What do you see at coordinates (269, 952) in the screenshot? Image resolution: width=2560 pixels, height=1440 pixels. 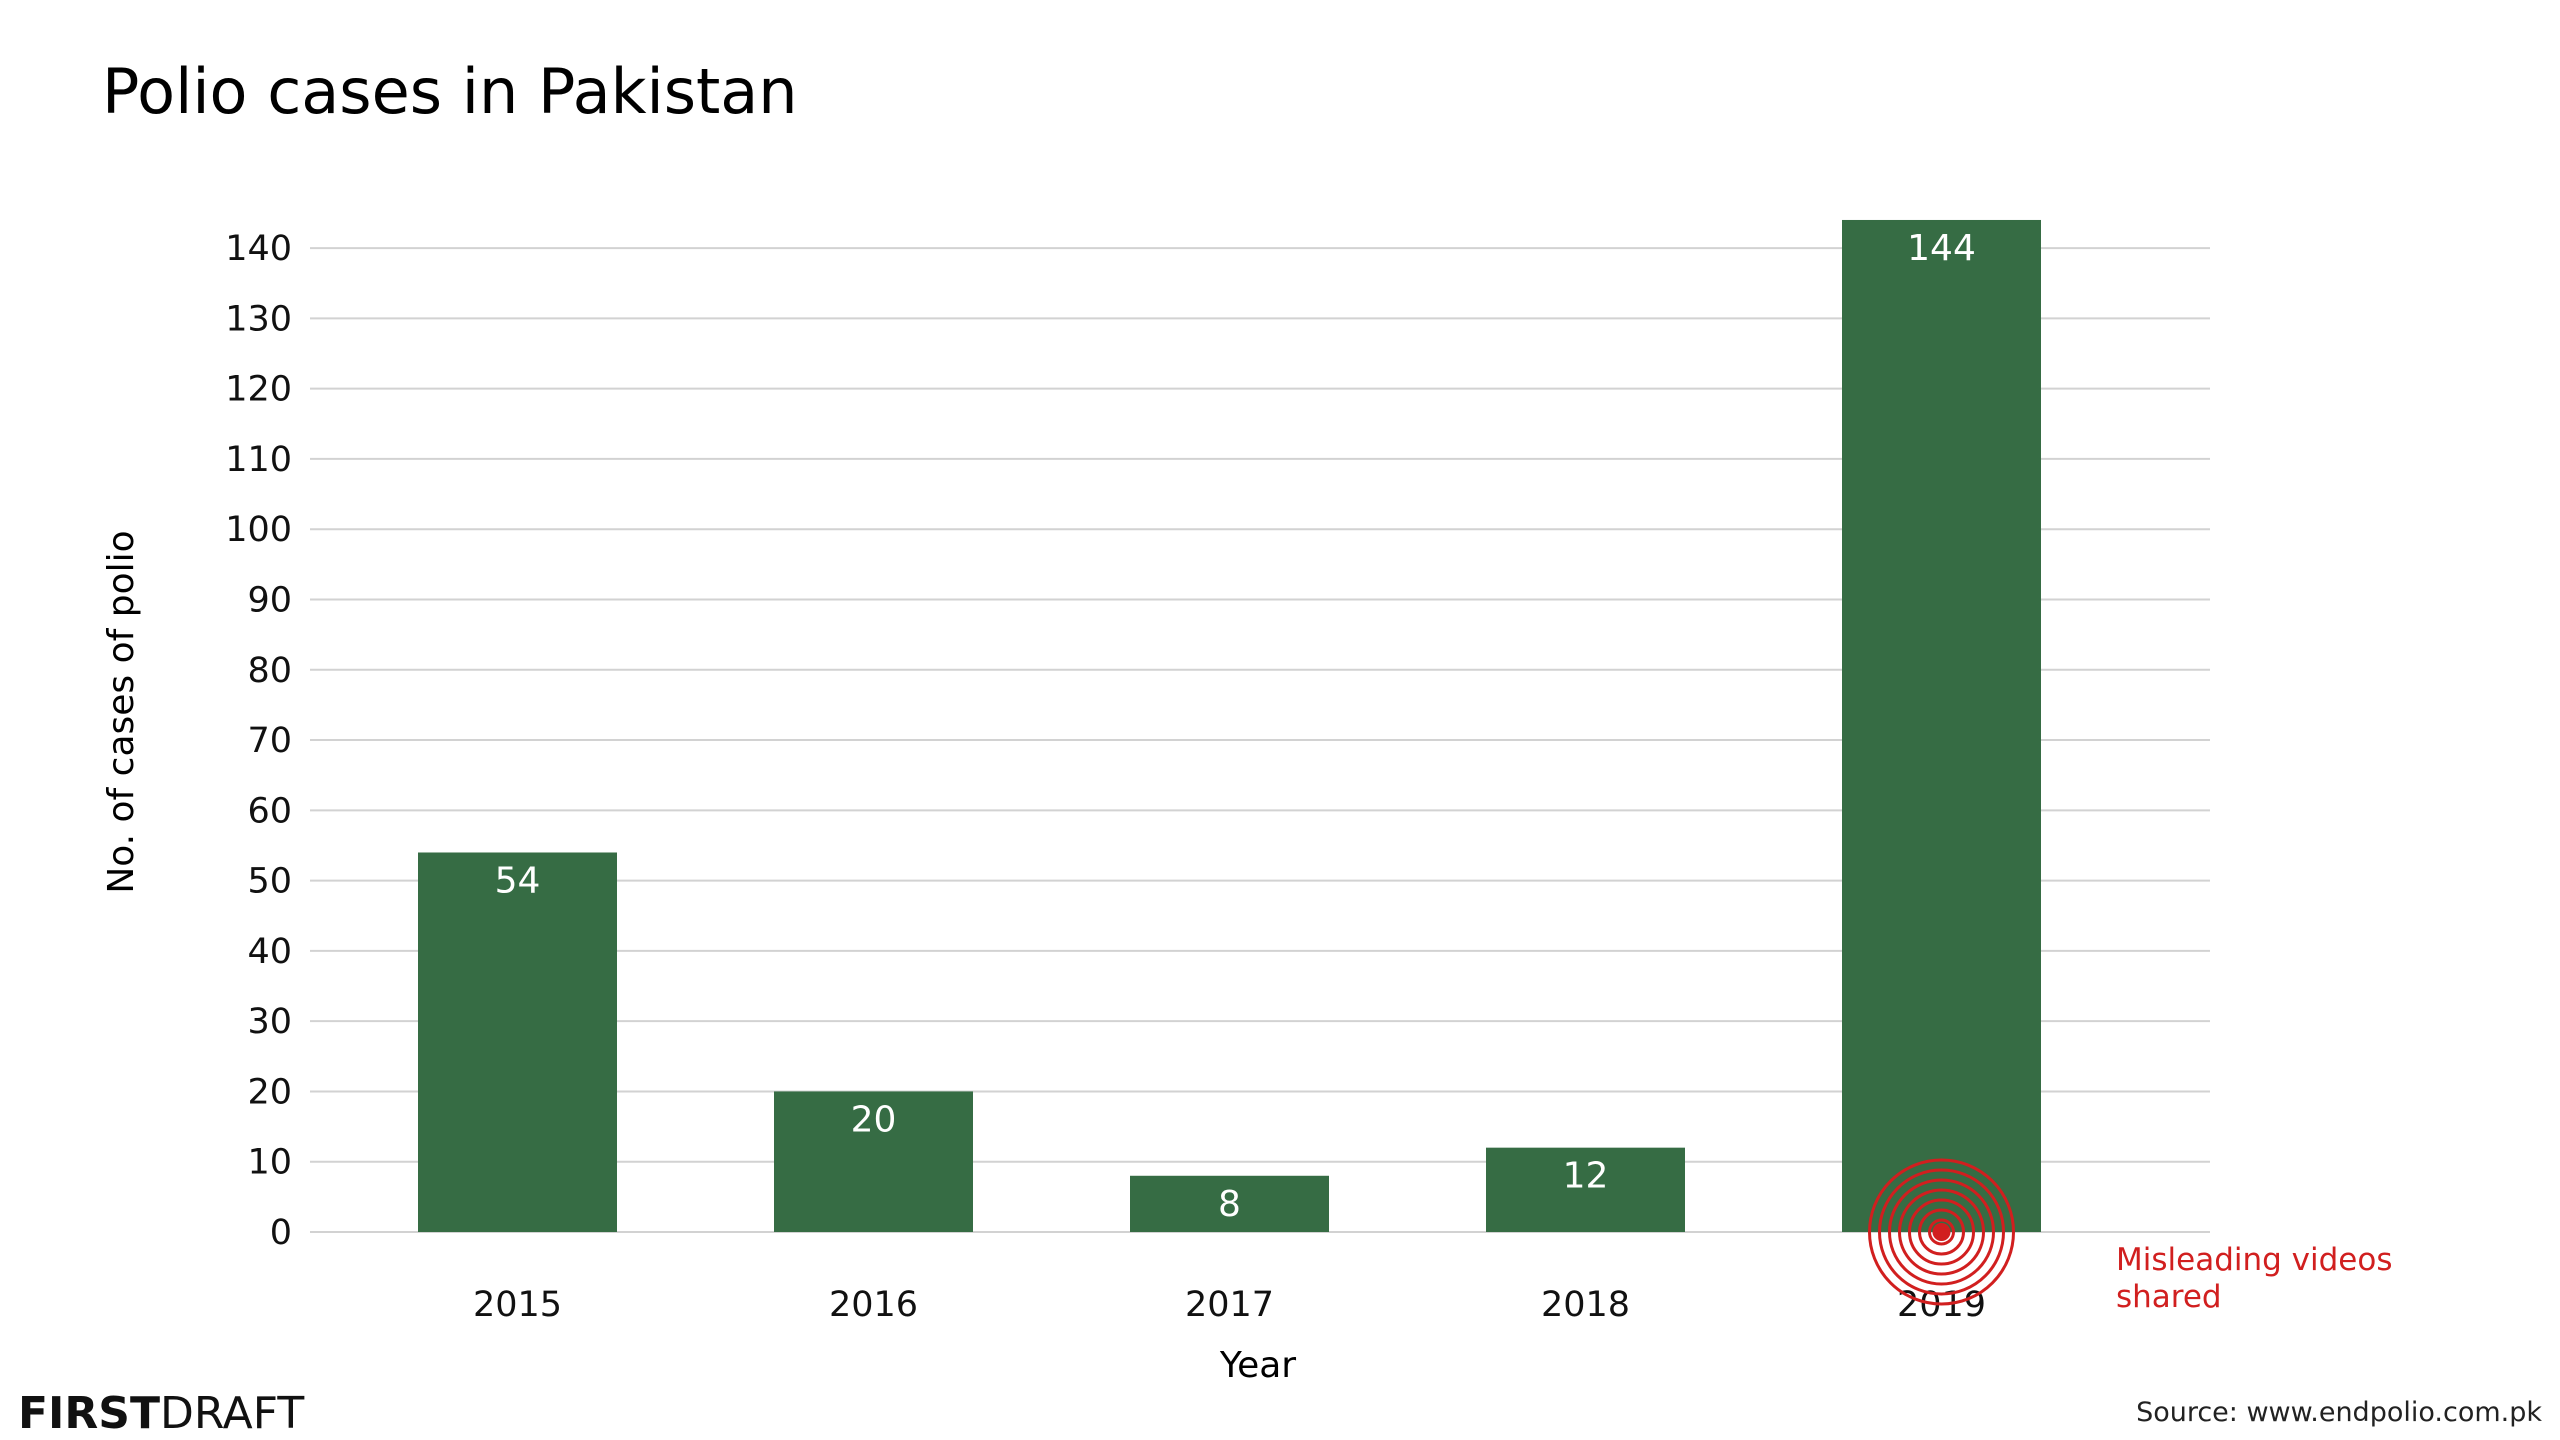 I see `y-tick-label: 40` at bounding box center [269, 952].